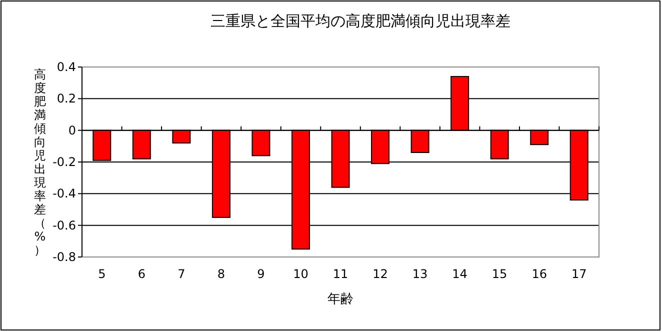 This screenshot has width=662, height=332. What do you see at coordinates (221, 274) in the screenshot?
I see `x-tick-label: 8` at bounding box center [221, 274].